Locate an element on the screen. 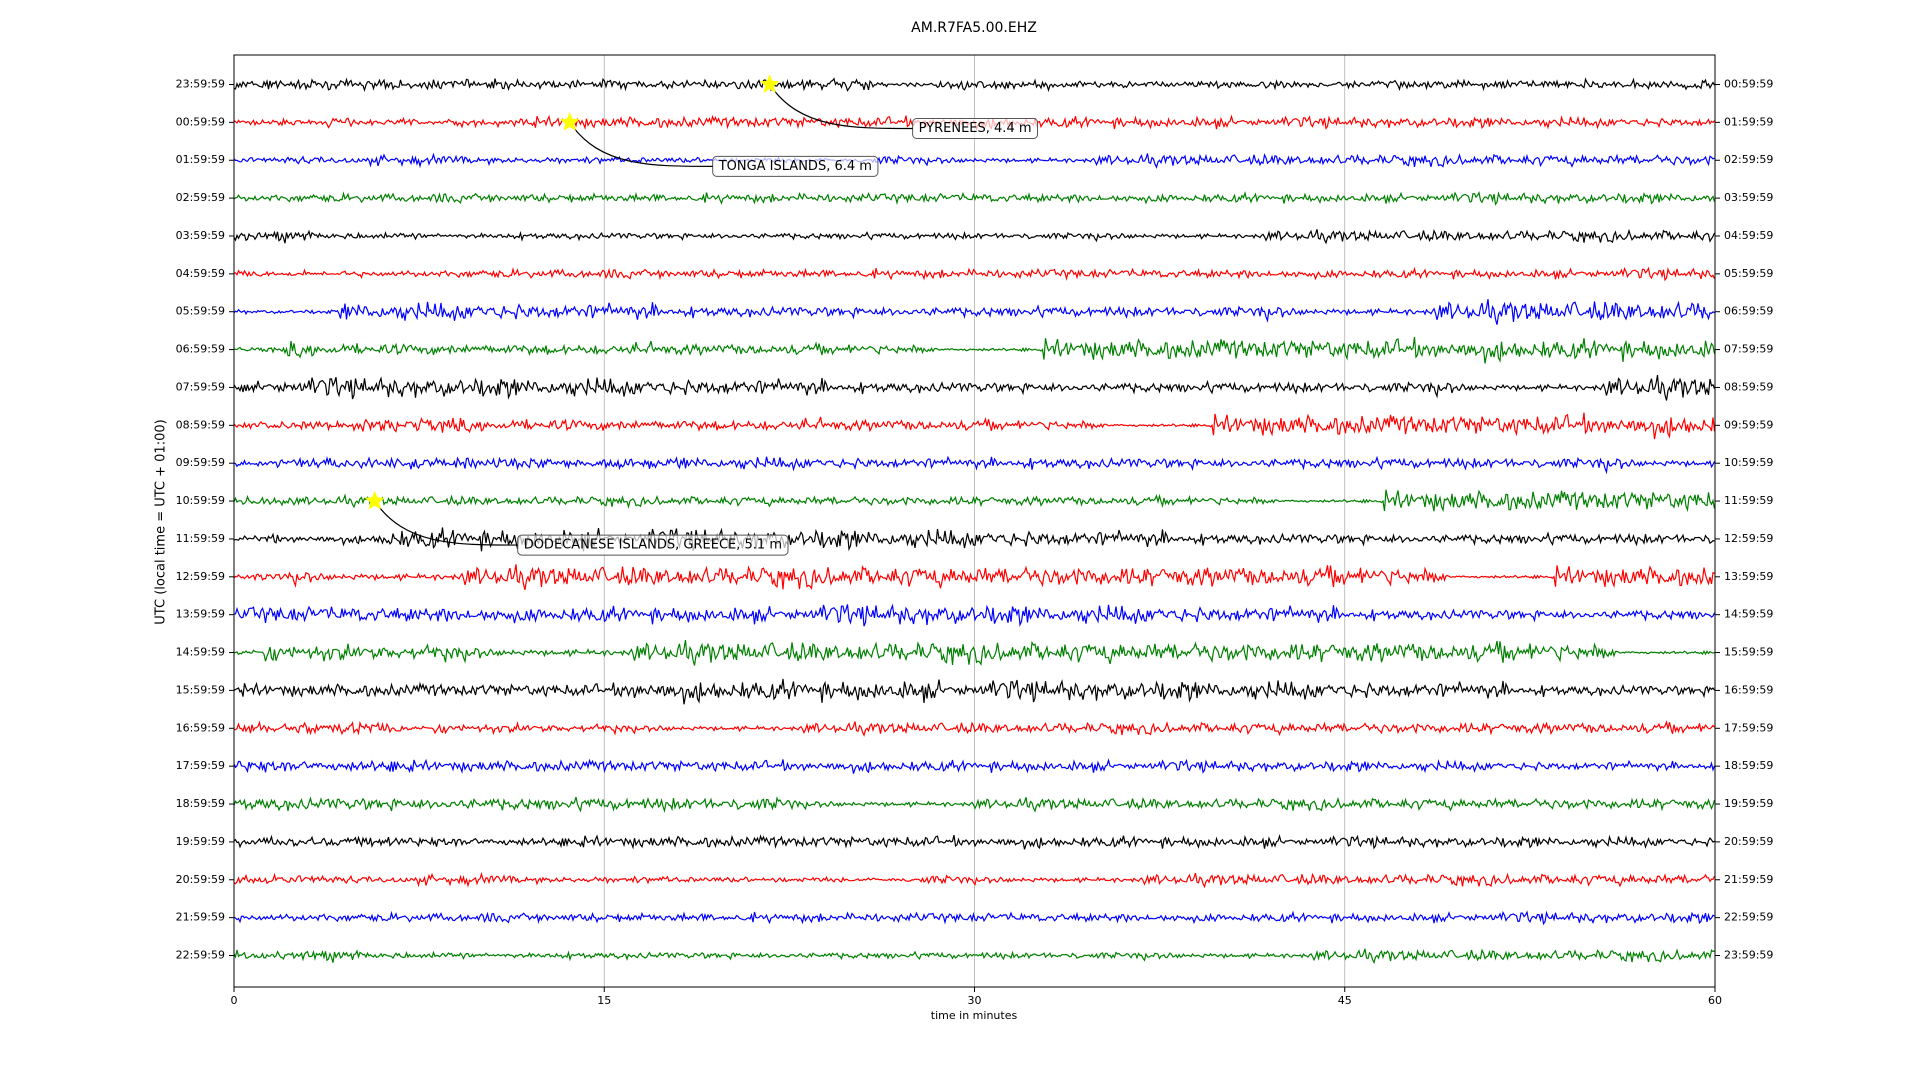 The width and height of the screenshot is (1920, 1080). y2-tick-label: 19:59:59 is located at coordinates (1748, 803).